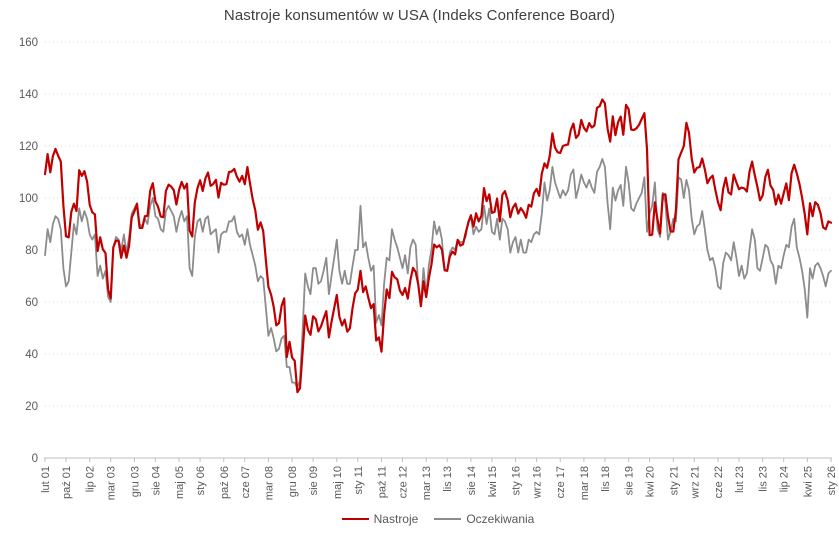  I want to click on legend-item-nastroje: Nastroje, so click(380, 519).